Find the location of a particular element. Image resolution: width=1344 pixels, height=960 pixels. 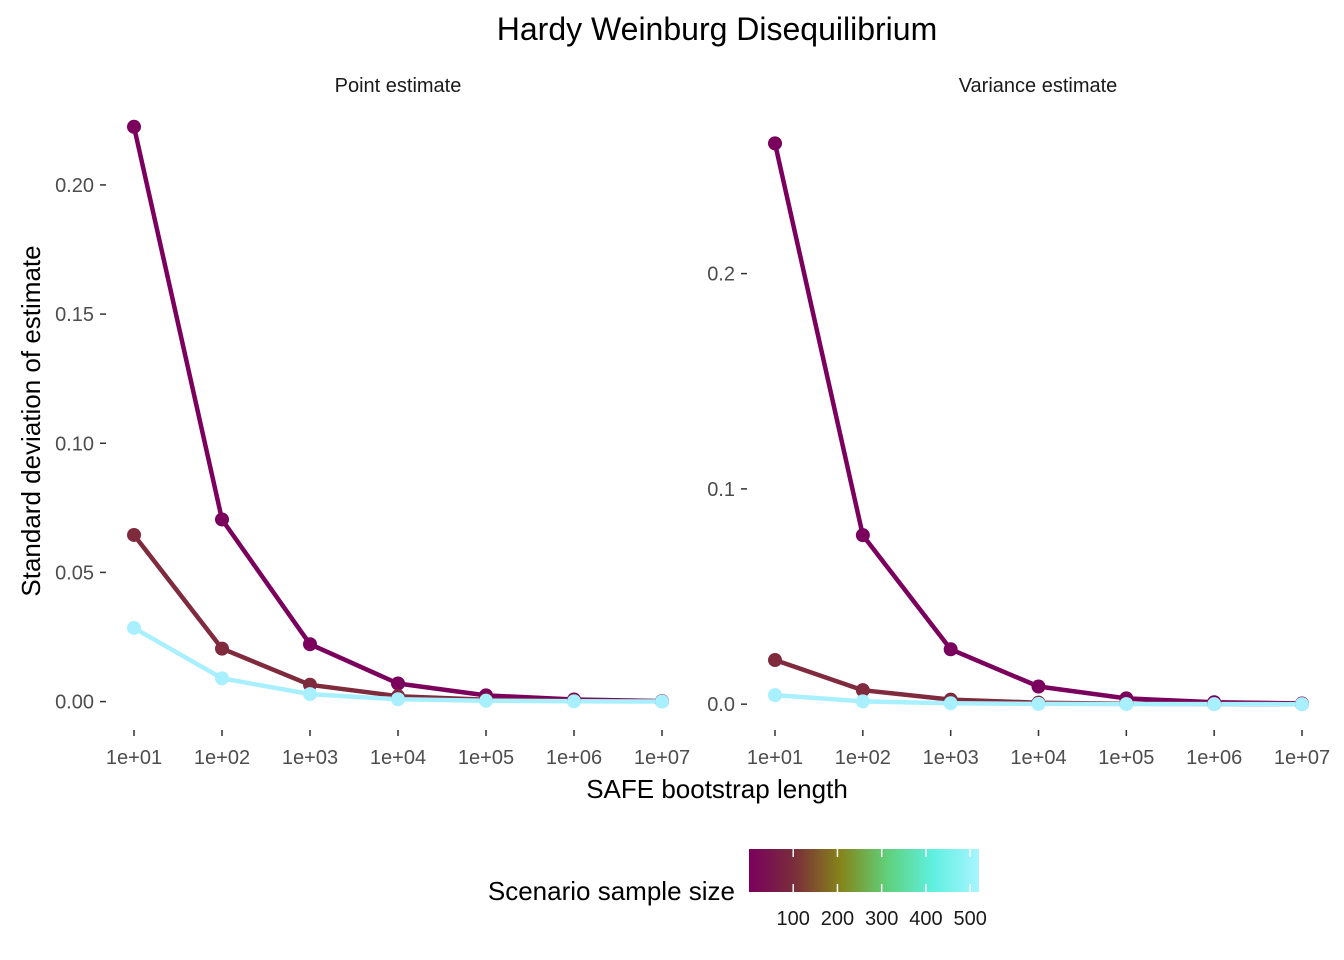

legend-tick-label: 100 is located at coordinates (793, 919).